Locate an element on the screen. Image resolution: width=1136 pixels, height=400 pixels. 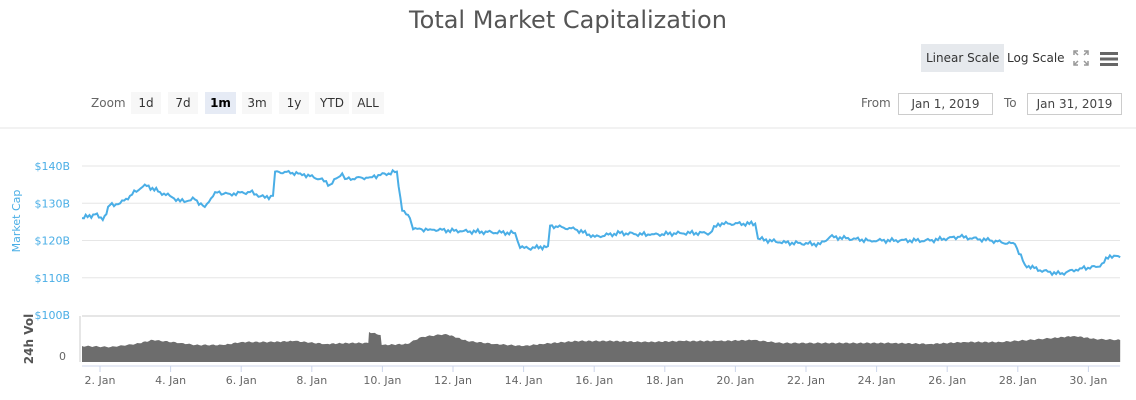
x-tick-label: 28. Jan is located at coordinates (1018, 380).